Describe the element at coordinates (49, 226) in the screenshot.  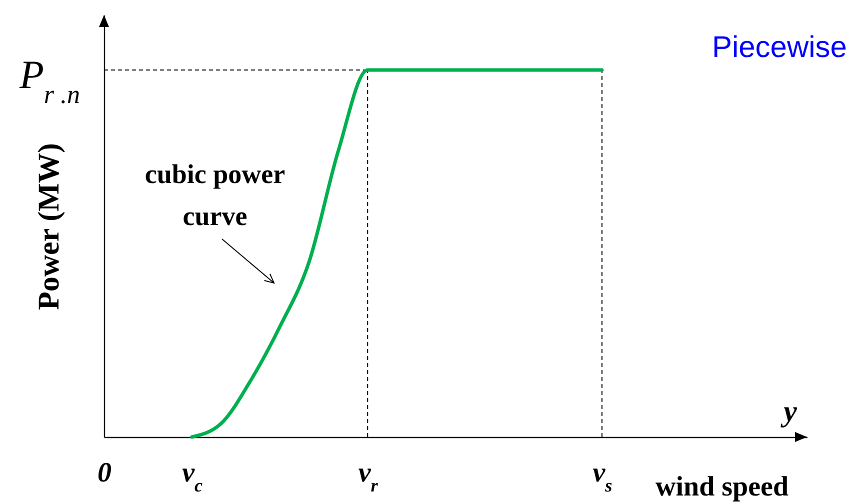
I see `y-axis-title: Power (MW)` at that location.